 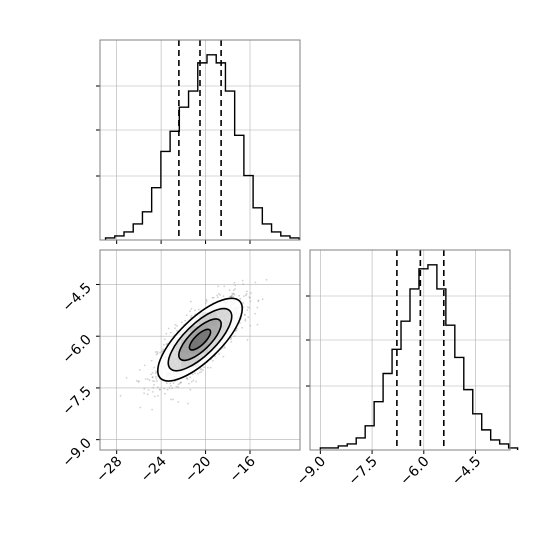 What do you see at coordinates (109, 470) in the screenshot?
I see `x-tick-label: −28` at bounding box center [109, 470].